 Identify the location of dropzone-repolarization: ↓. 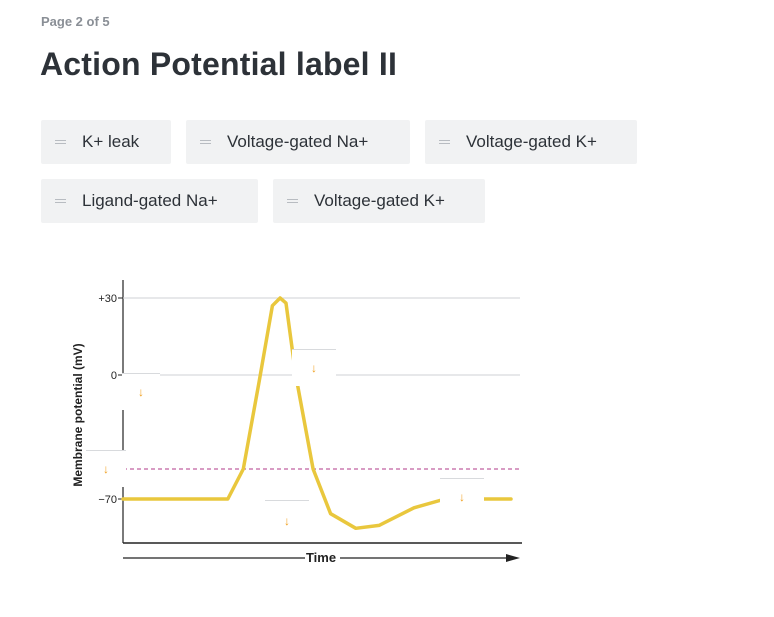
(314, 367).